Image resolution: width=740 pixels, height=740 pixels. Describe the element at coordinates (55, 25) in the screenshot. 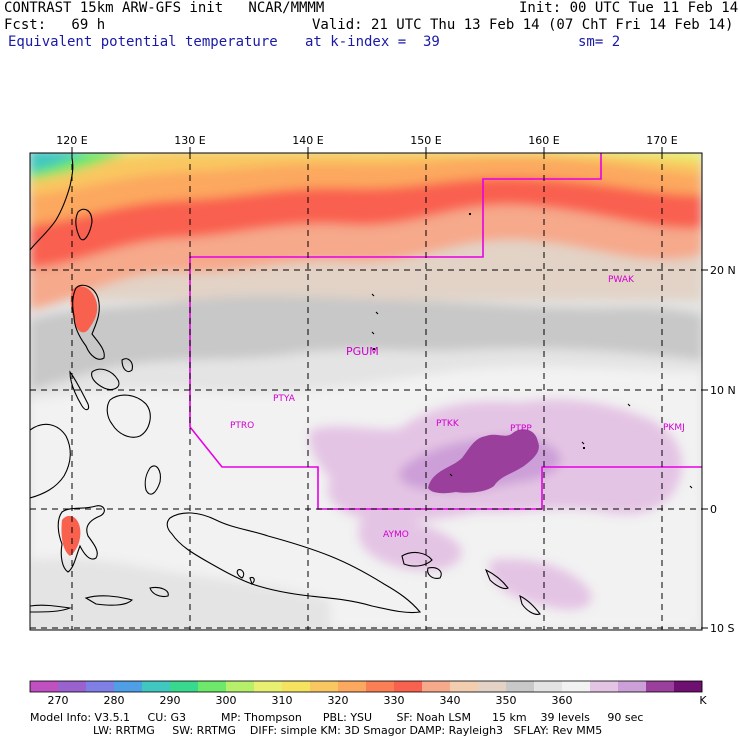

I see `header-forecast-hour: Fcst: 69 h` at that location.